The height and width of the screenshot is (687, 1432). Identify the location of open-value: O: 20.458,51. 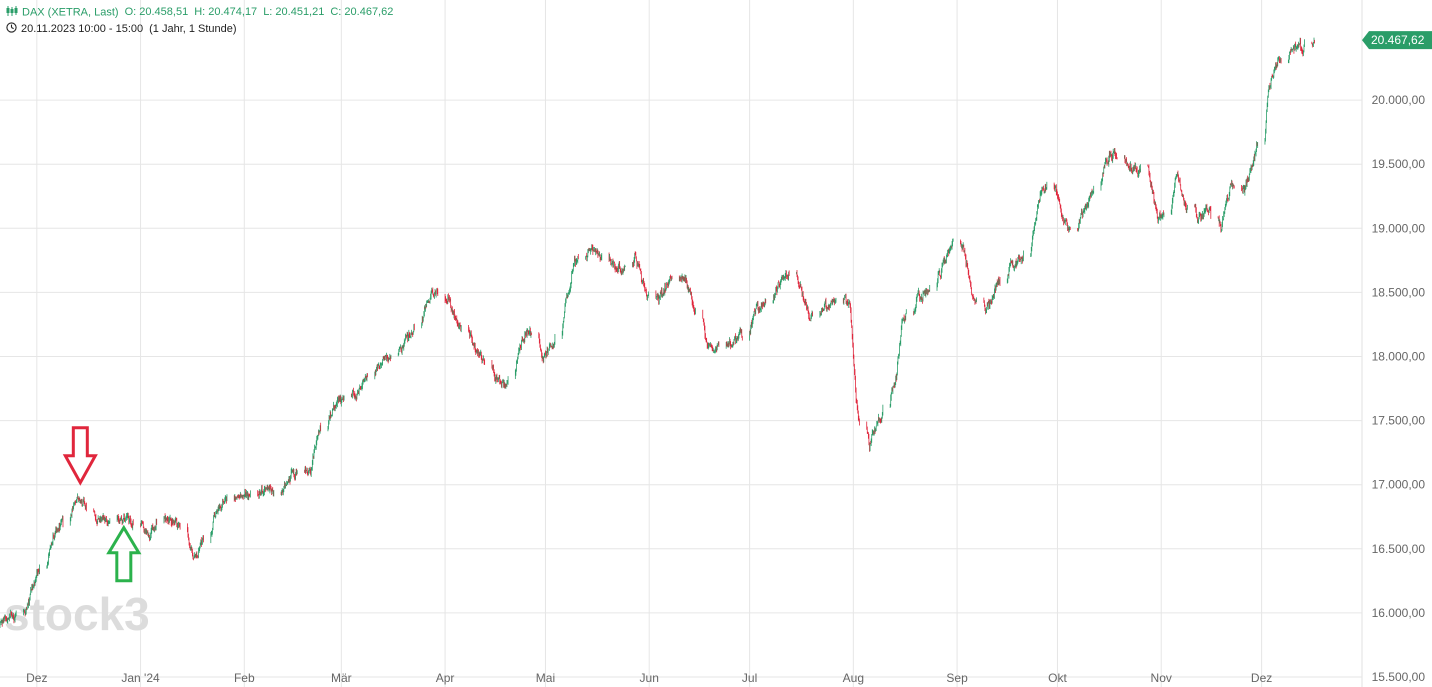
(156, 12).